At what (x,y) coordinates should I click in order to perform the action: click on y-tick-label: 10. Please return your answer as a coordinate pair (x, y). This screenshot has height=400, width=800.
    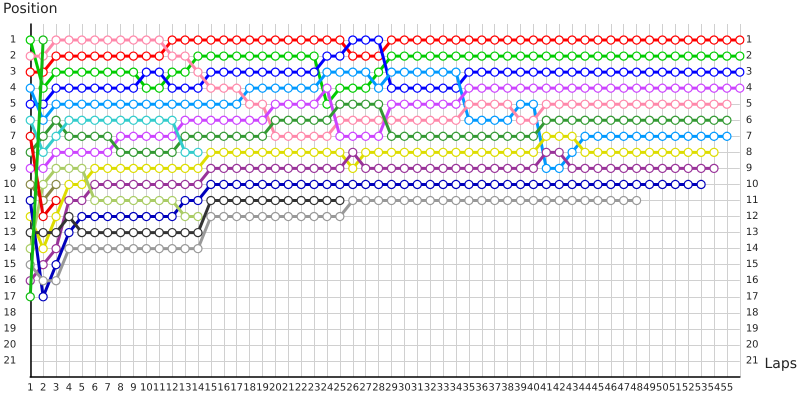
    Looking at the image, I should click on (10, 184).